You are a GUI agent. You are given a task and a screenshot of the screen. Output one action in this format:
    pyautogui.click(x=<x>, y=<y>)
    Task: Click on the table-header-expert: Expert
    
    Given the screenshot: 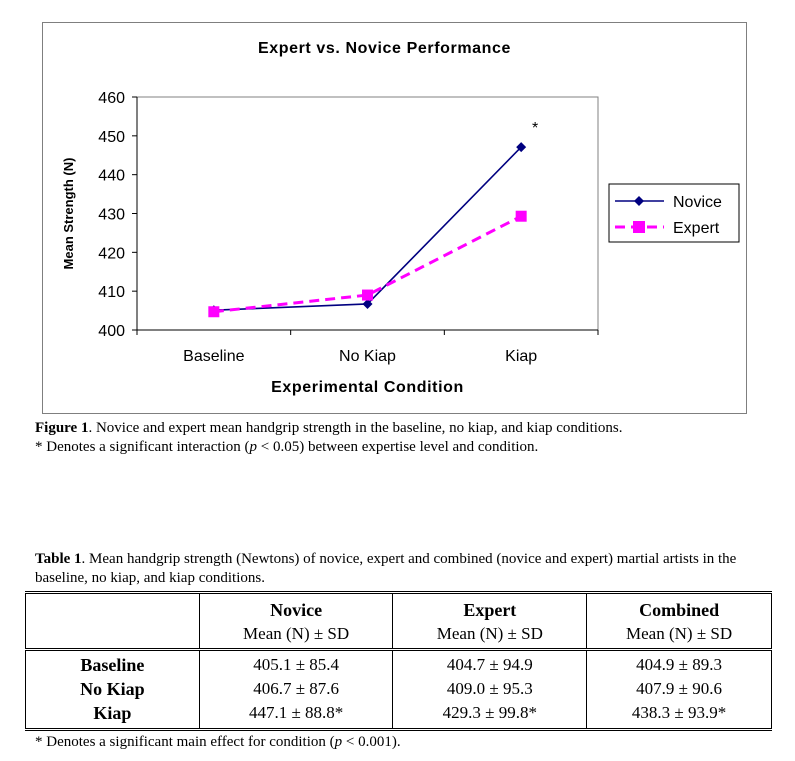 What is the action you would take?
    pyautogui.click(x=490, y=607)
    